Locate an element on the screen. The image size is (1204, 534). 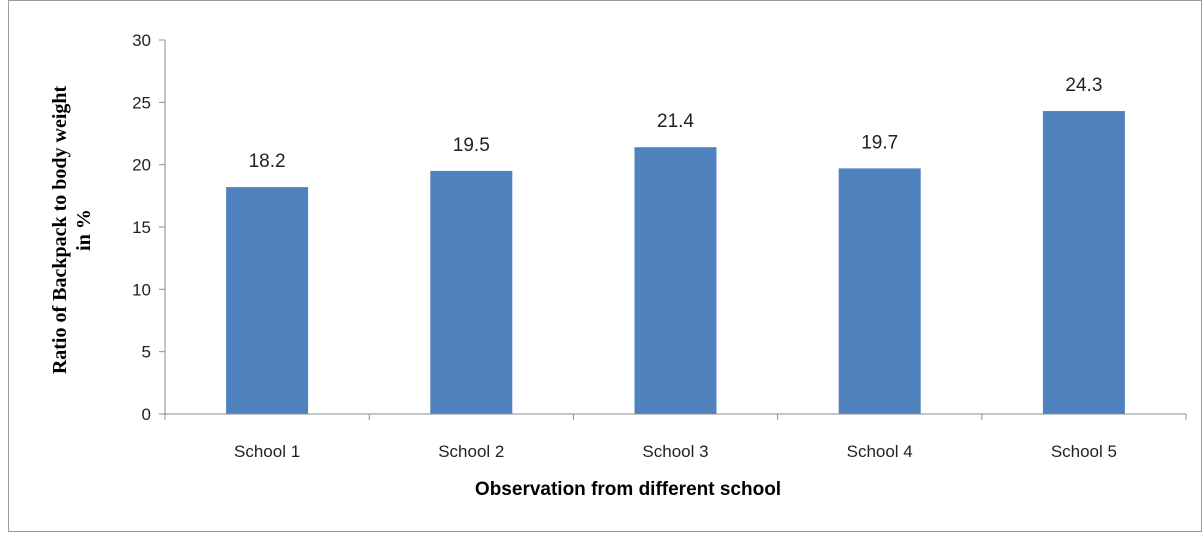
x-tick-label: School 2 is located at coordinates (471, 451).